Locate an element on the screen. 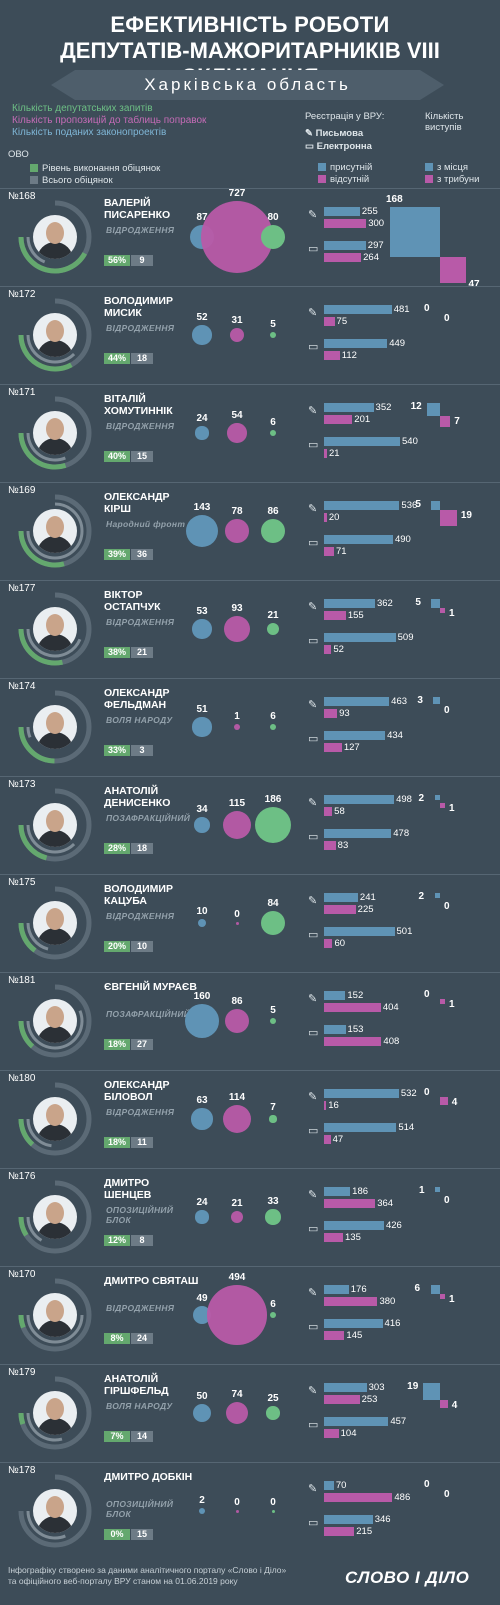 This screenshot has width=500, height=1605. proposals-value: 93 is located at coordinates (237, 609).